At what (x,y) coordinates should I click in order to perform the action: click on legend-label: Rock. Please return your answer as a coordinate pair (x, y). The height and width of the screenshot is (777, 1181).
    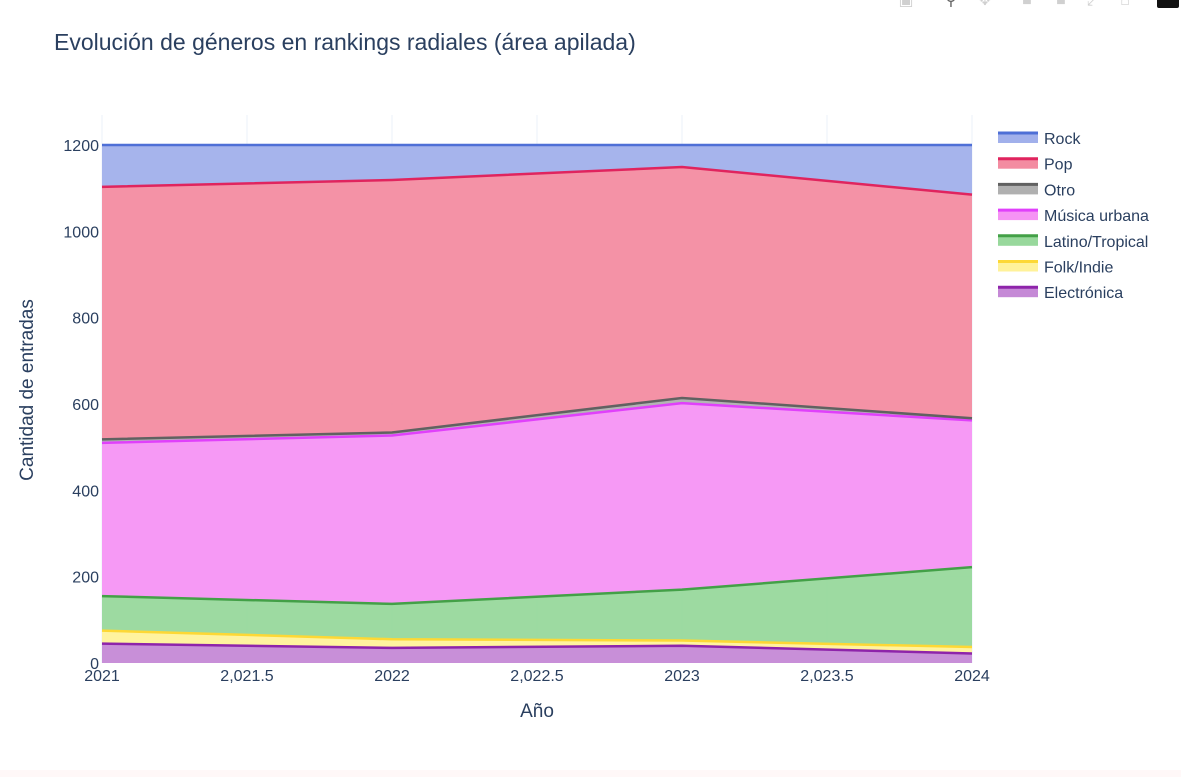
    Looking at the image, I should click on (1062, 139).